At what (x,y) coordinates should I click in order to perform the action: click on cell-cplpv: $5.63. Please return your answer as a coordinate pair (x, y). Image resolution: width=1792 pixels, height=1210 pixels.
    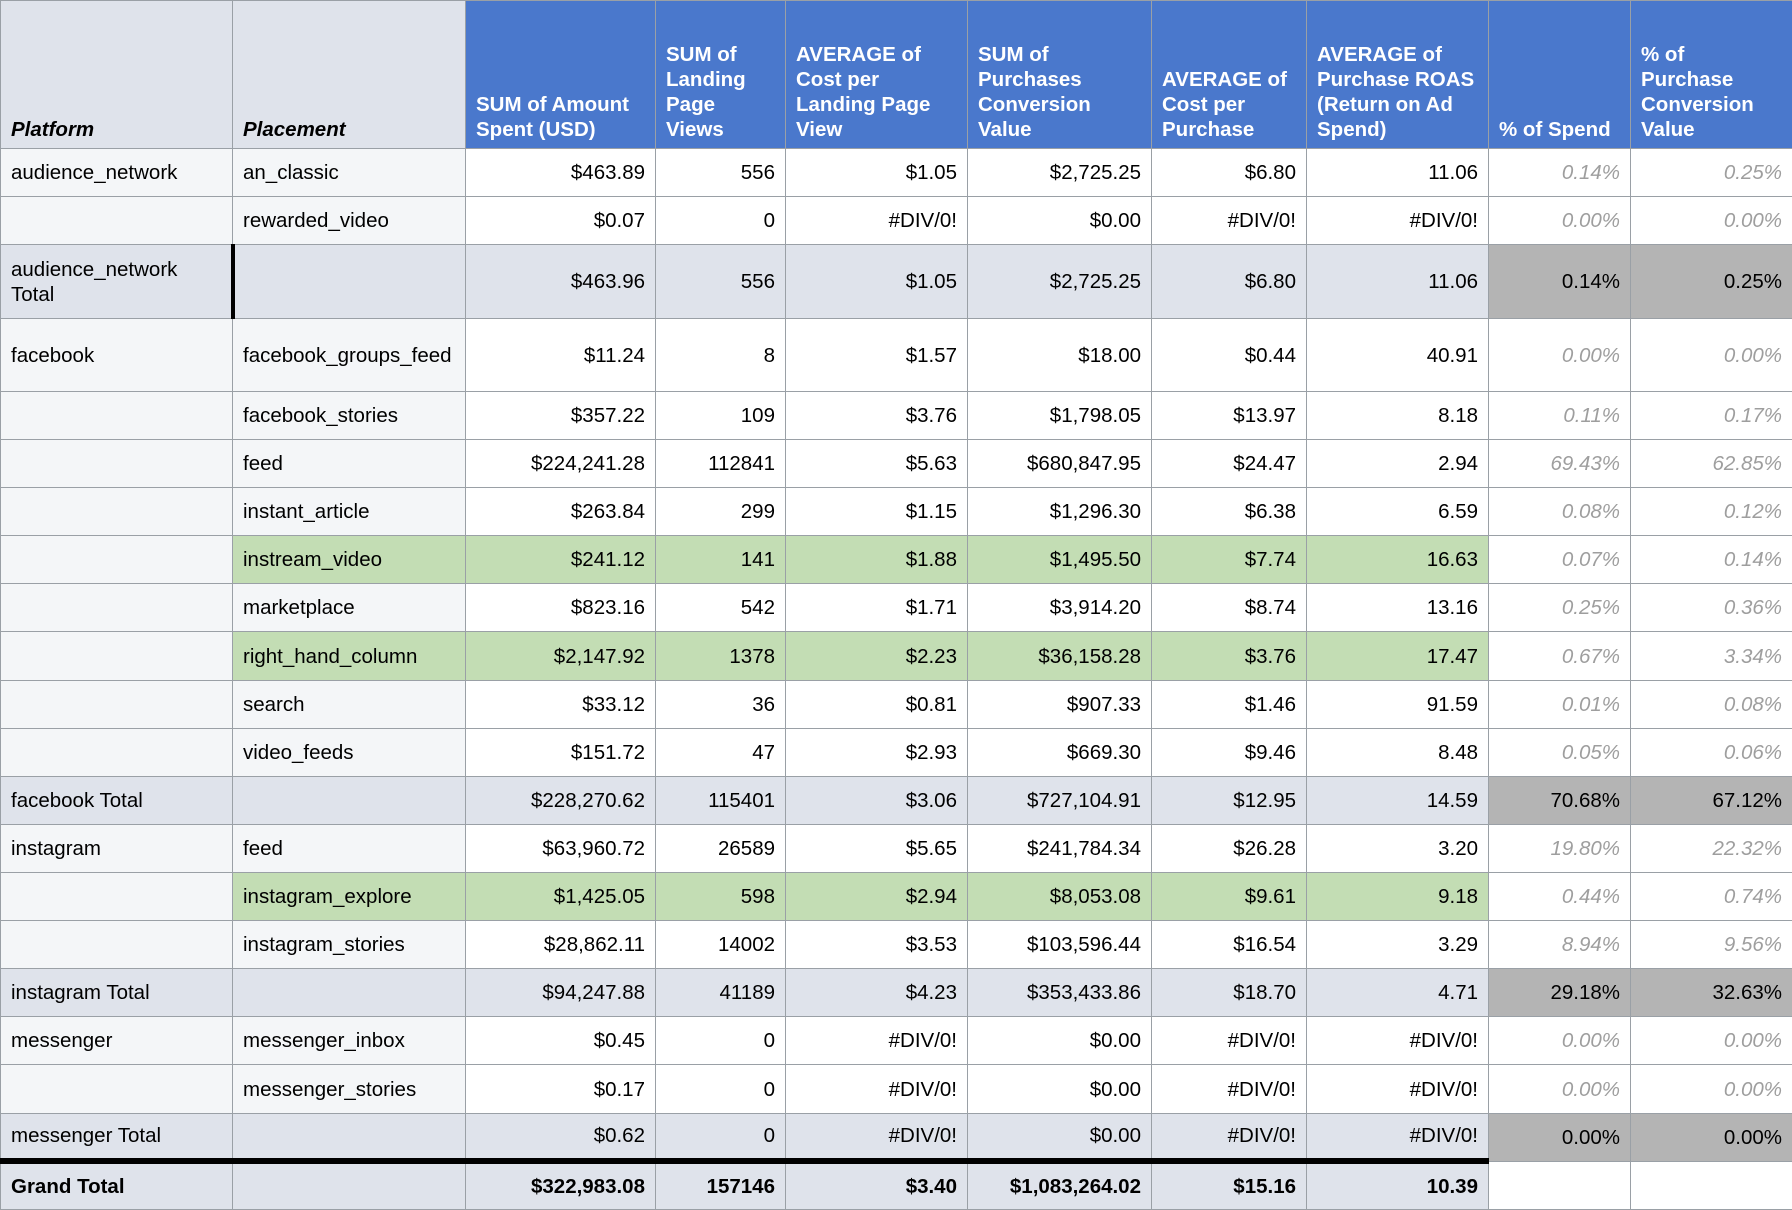
    Looking at the image, I should click on (876, 464).